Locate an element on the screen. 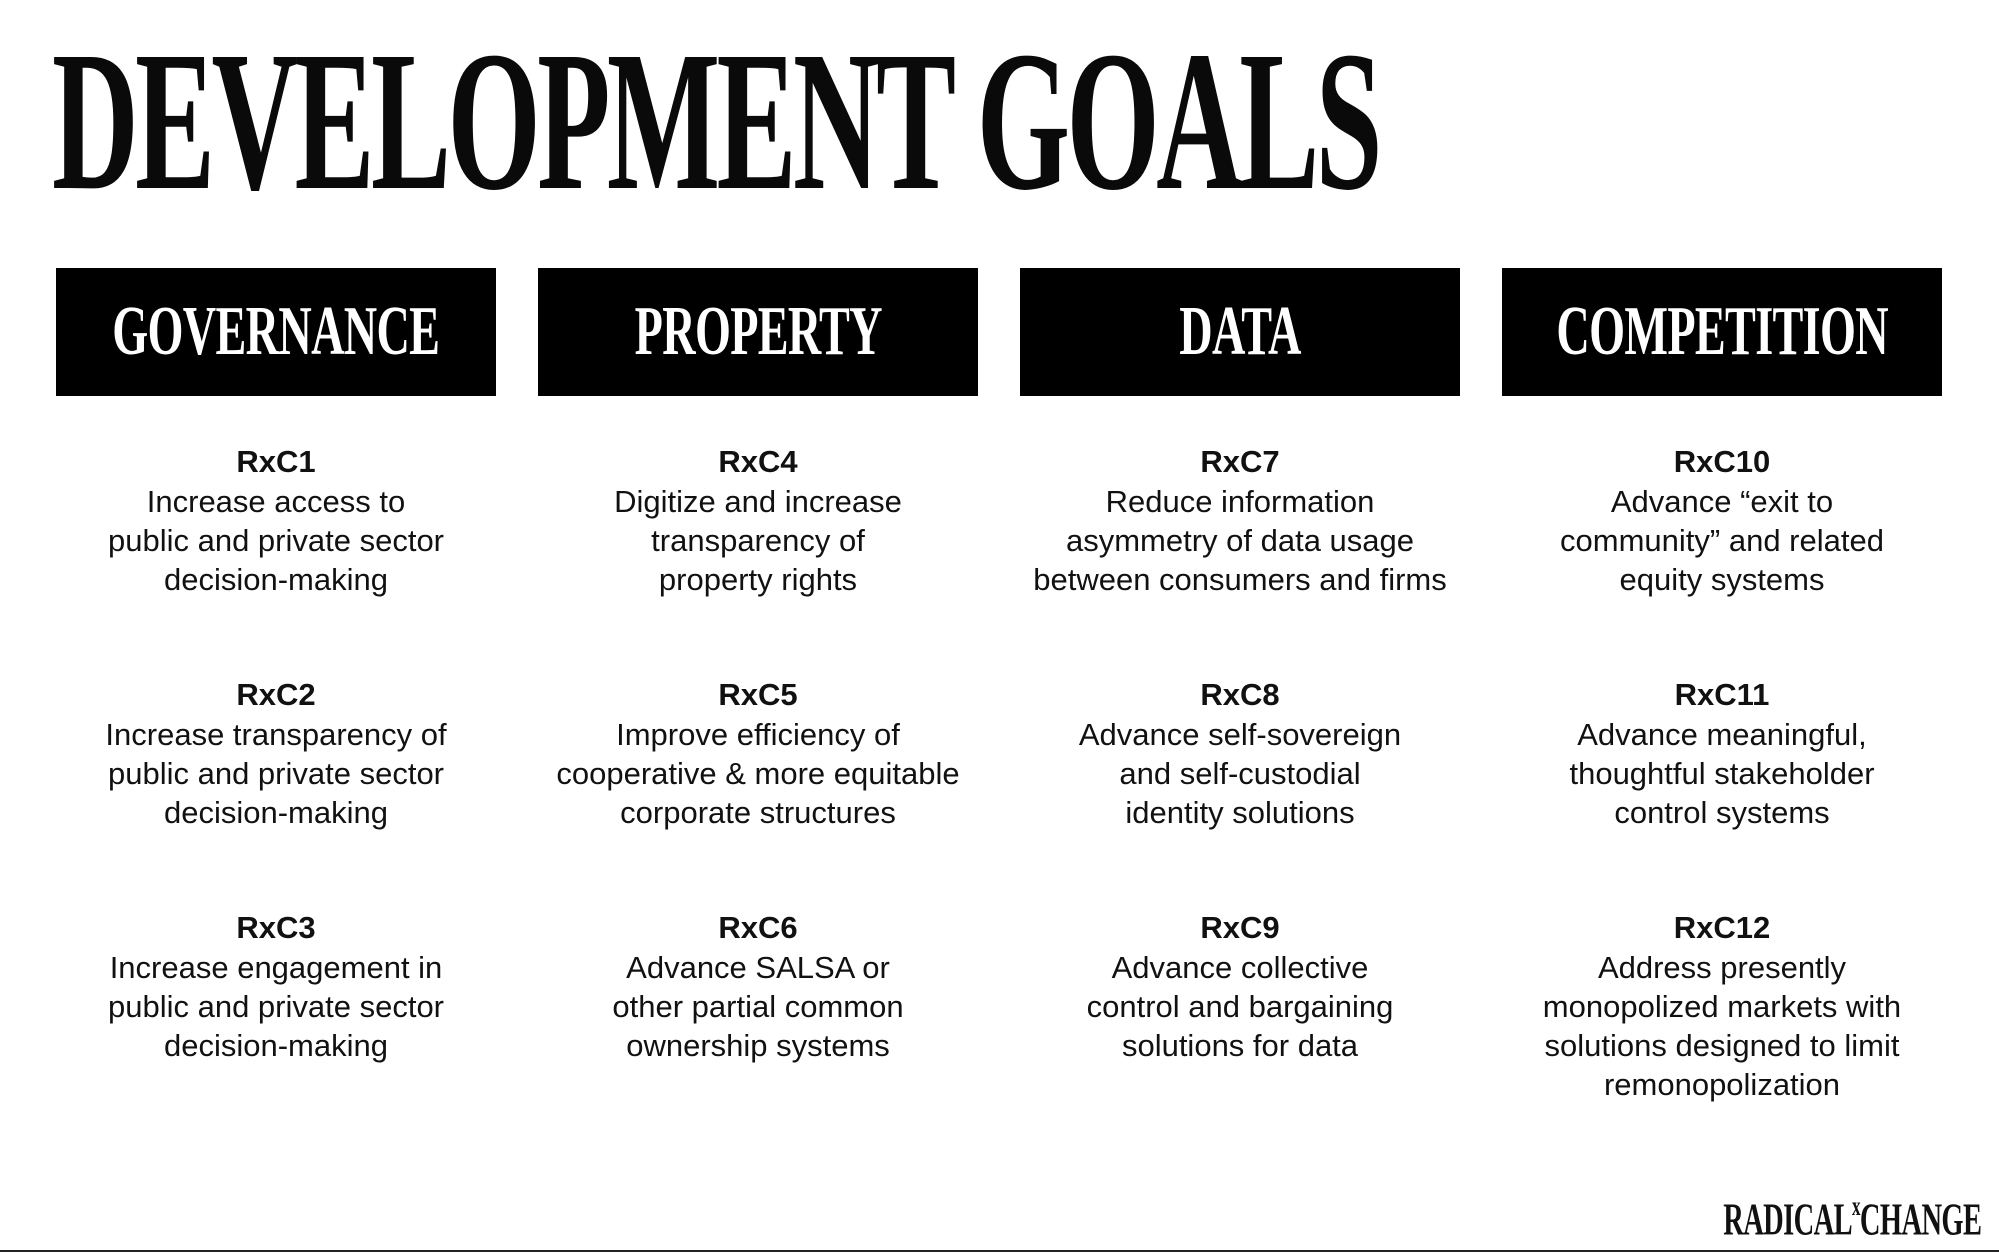  goal-code: RxC2 is located at coordinates (276, 694).